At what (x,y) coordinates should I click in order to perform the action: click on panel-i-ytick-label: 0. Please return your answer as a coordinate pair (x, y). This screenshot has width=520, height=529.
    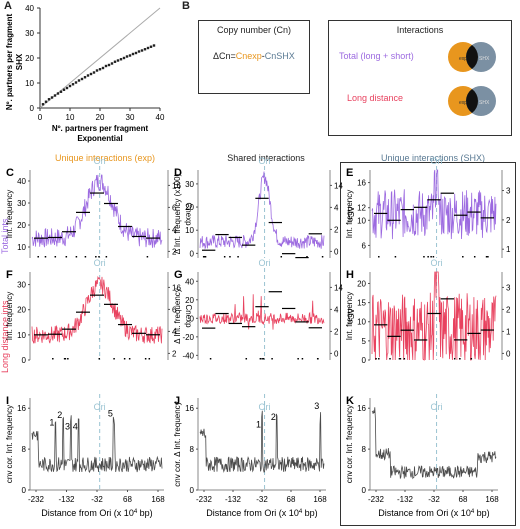
    Looking at the image, I should click on (24, 490).